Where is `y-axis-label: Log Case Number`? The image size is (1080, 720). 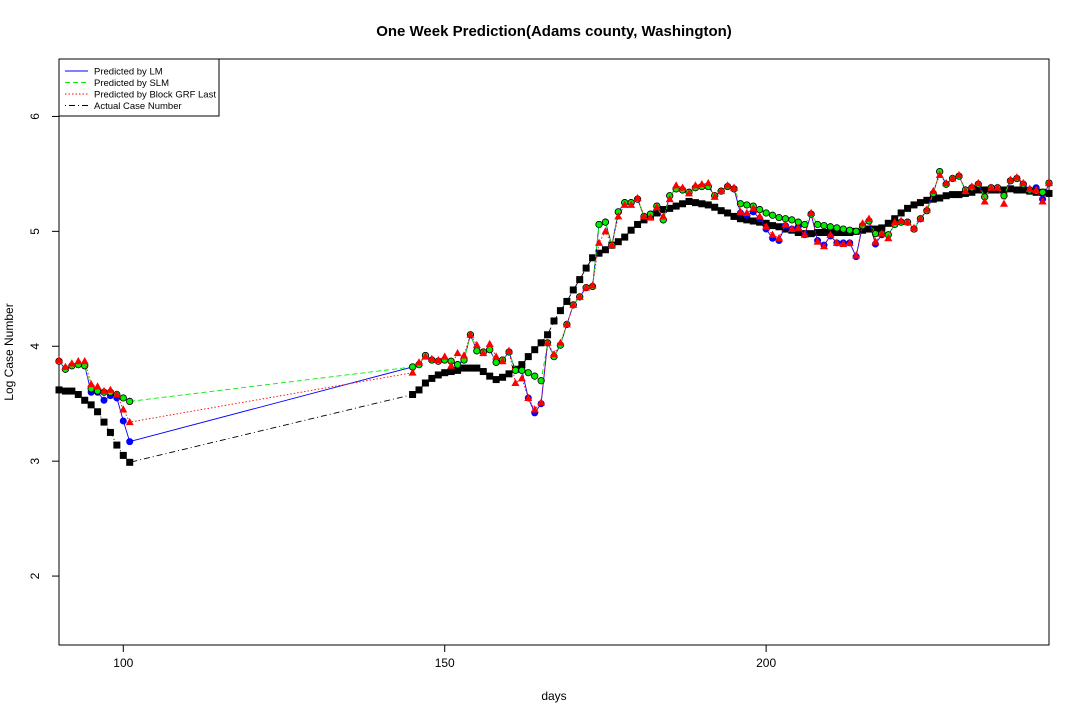
y-axis-label: Log Case Number is located at coordinates (9, 351).